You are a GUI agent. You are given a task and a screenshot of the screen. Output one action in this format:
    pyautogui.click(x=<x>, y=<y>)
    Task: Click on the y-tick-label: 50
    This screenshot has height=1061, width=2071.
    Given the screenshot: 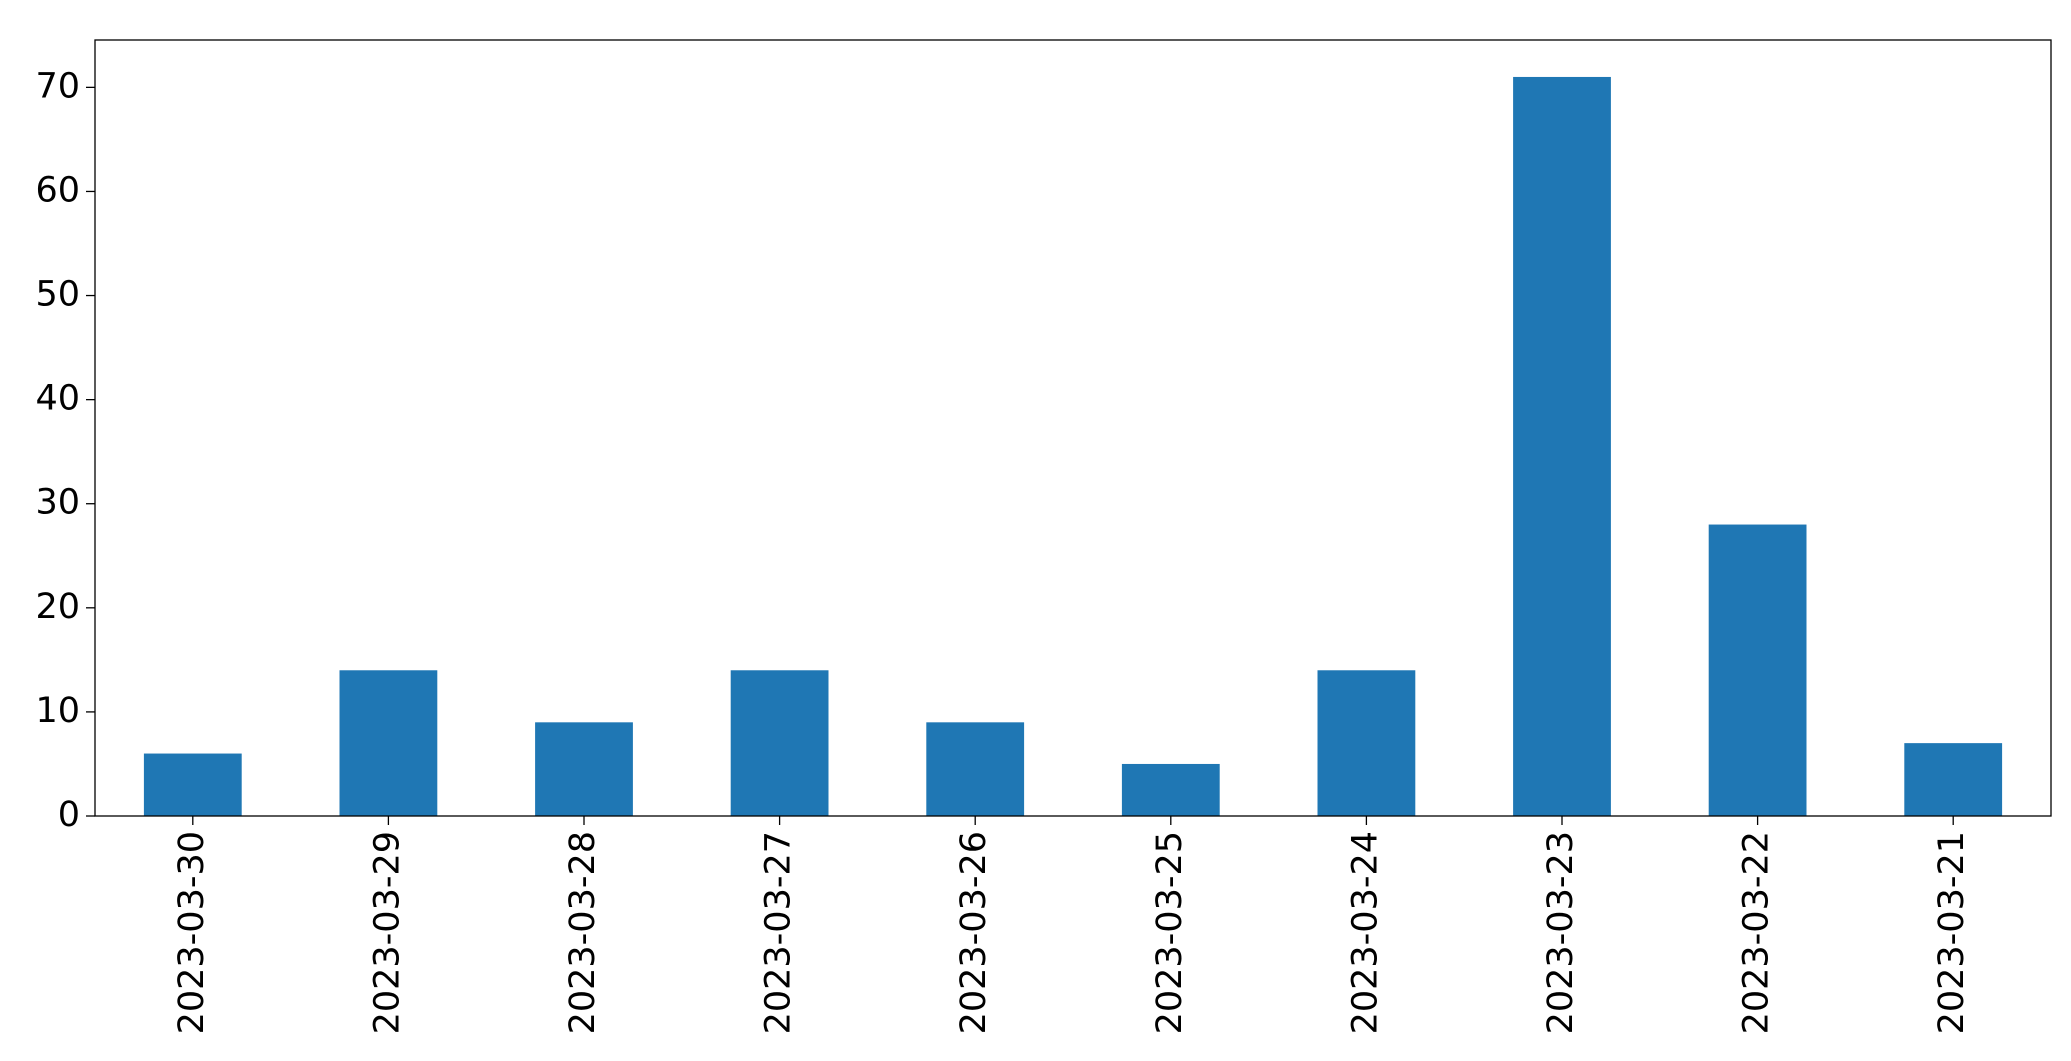 What is the action you would take?
    pyautogui.click(x=57, y=295)
    